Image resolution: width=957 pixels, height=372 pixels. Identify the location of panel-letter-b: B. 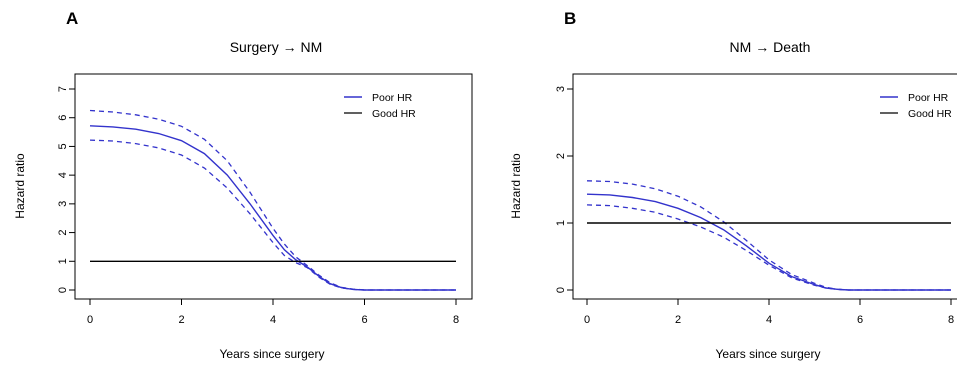
(570, 18).